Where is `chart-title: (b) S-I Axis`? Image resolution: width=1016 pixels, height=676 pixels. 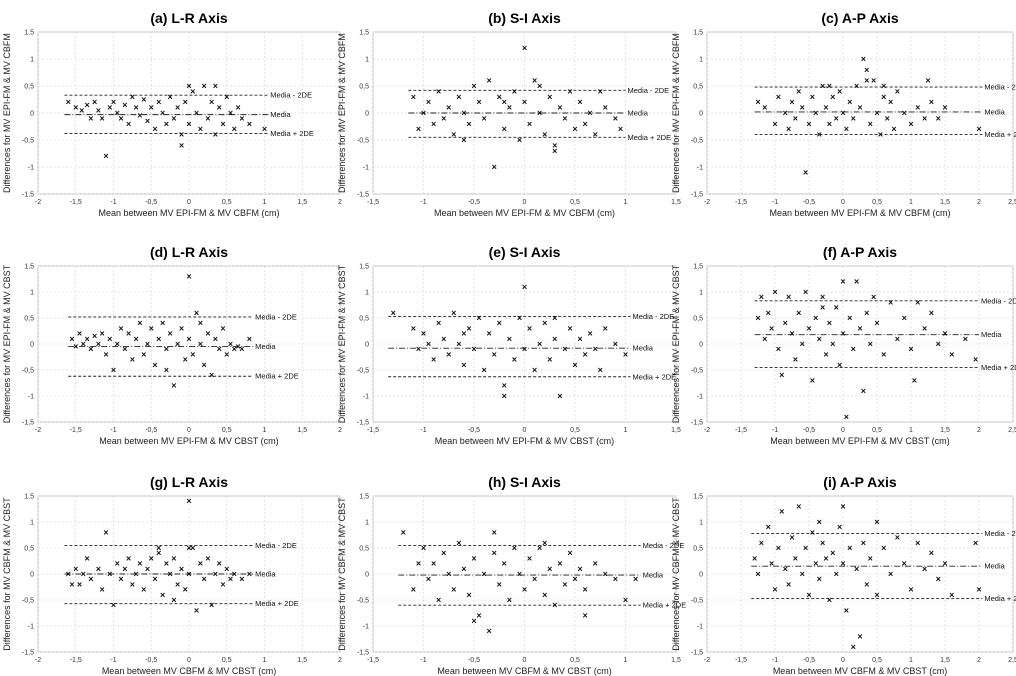 chart-title: (b) S-I Axis is located at coordinates (524, 18).